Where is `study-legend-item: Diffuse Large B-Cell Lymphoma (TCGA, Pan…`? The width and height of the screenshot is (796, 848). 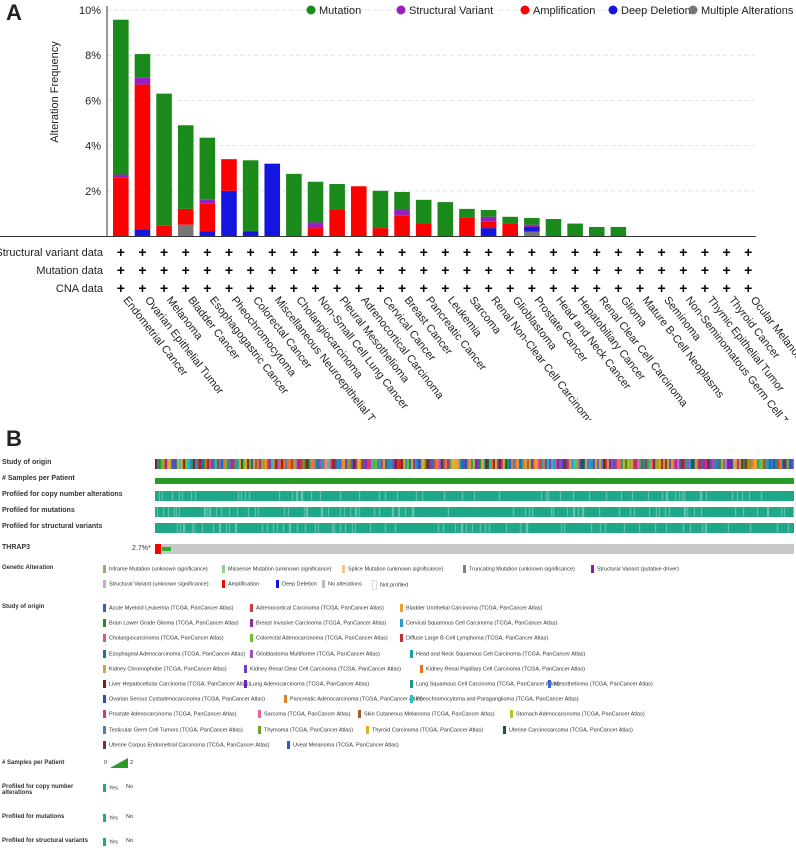
study-legend-item: Diffuse Large B-Cell Lymphoma (TCGA, Pan… is located at coordinates (474, 638).